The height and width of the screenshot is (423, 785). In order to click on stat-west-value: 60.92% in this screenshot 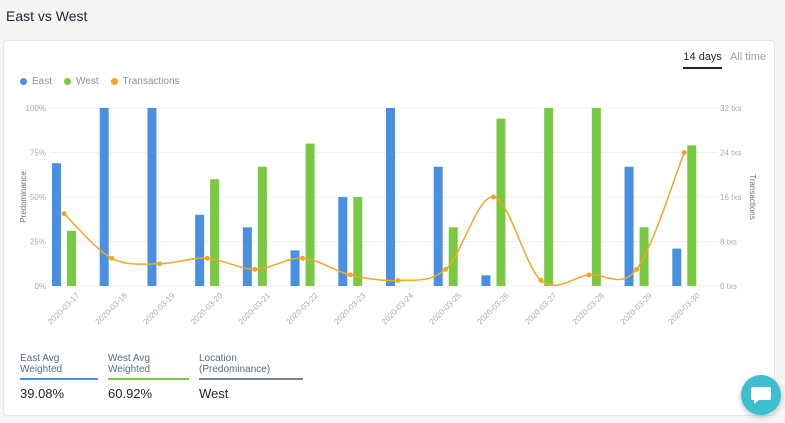, I will do `click(130, 393)`.